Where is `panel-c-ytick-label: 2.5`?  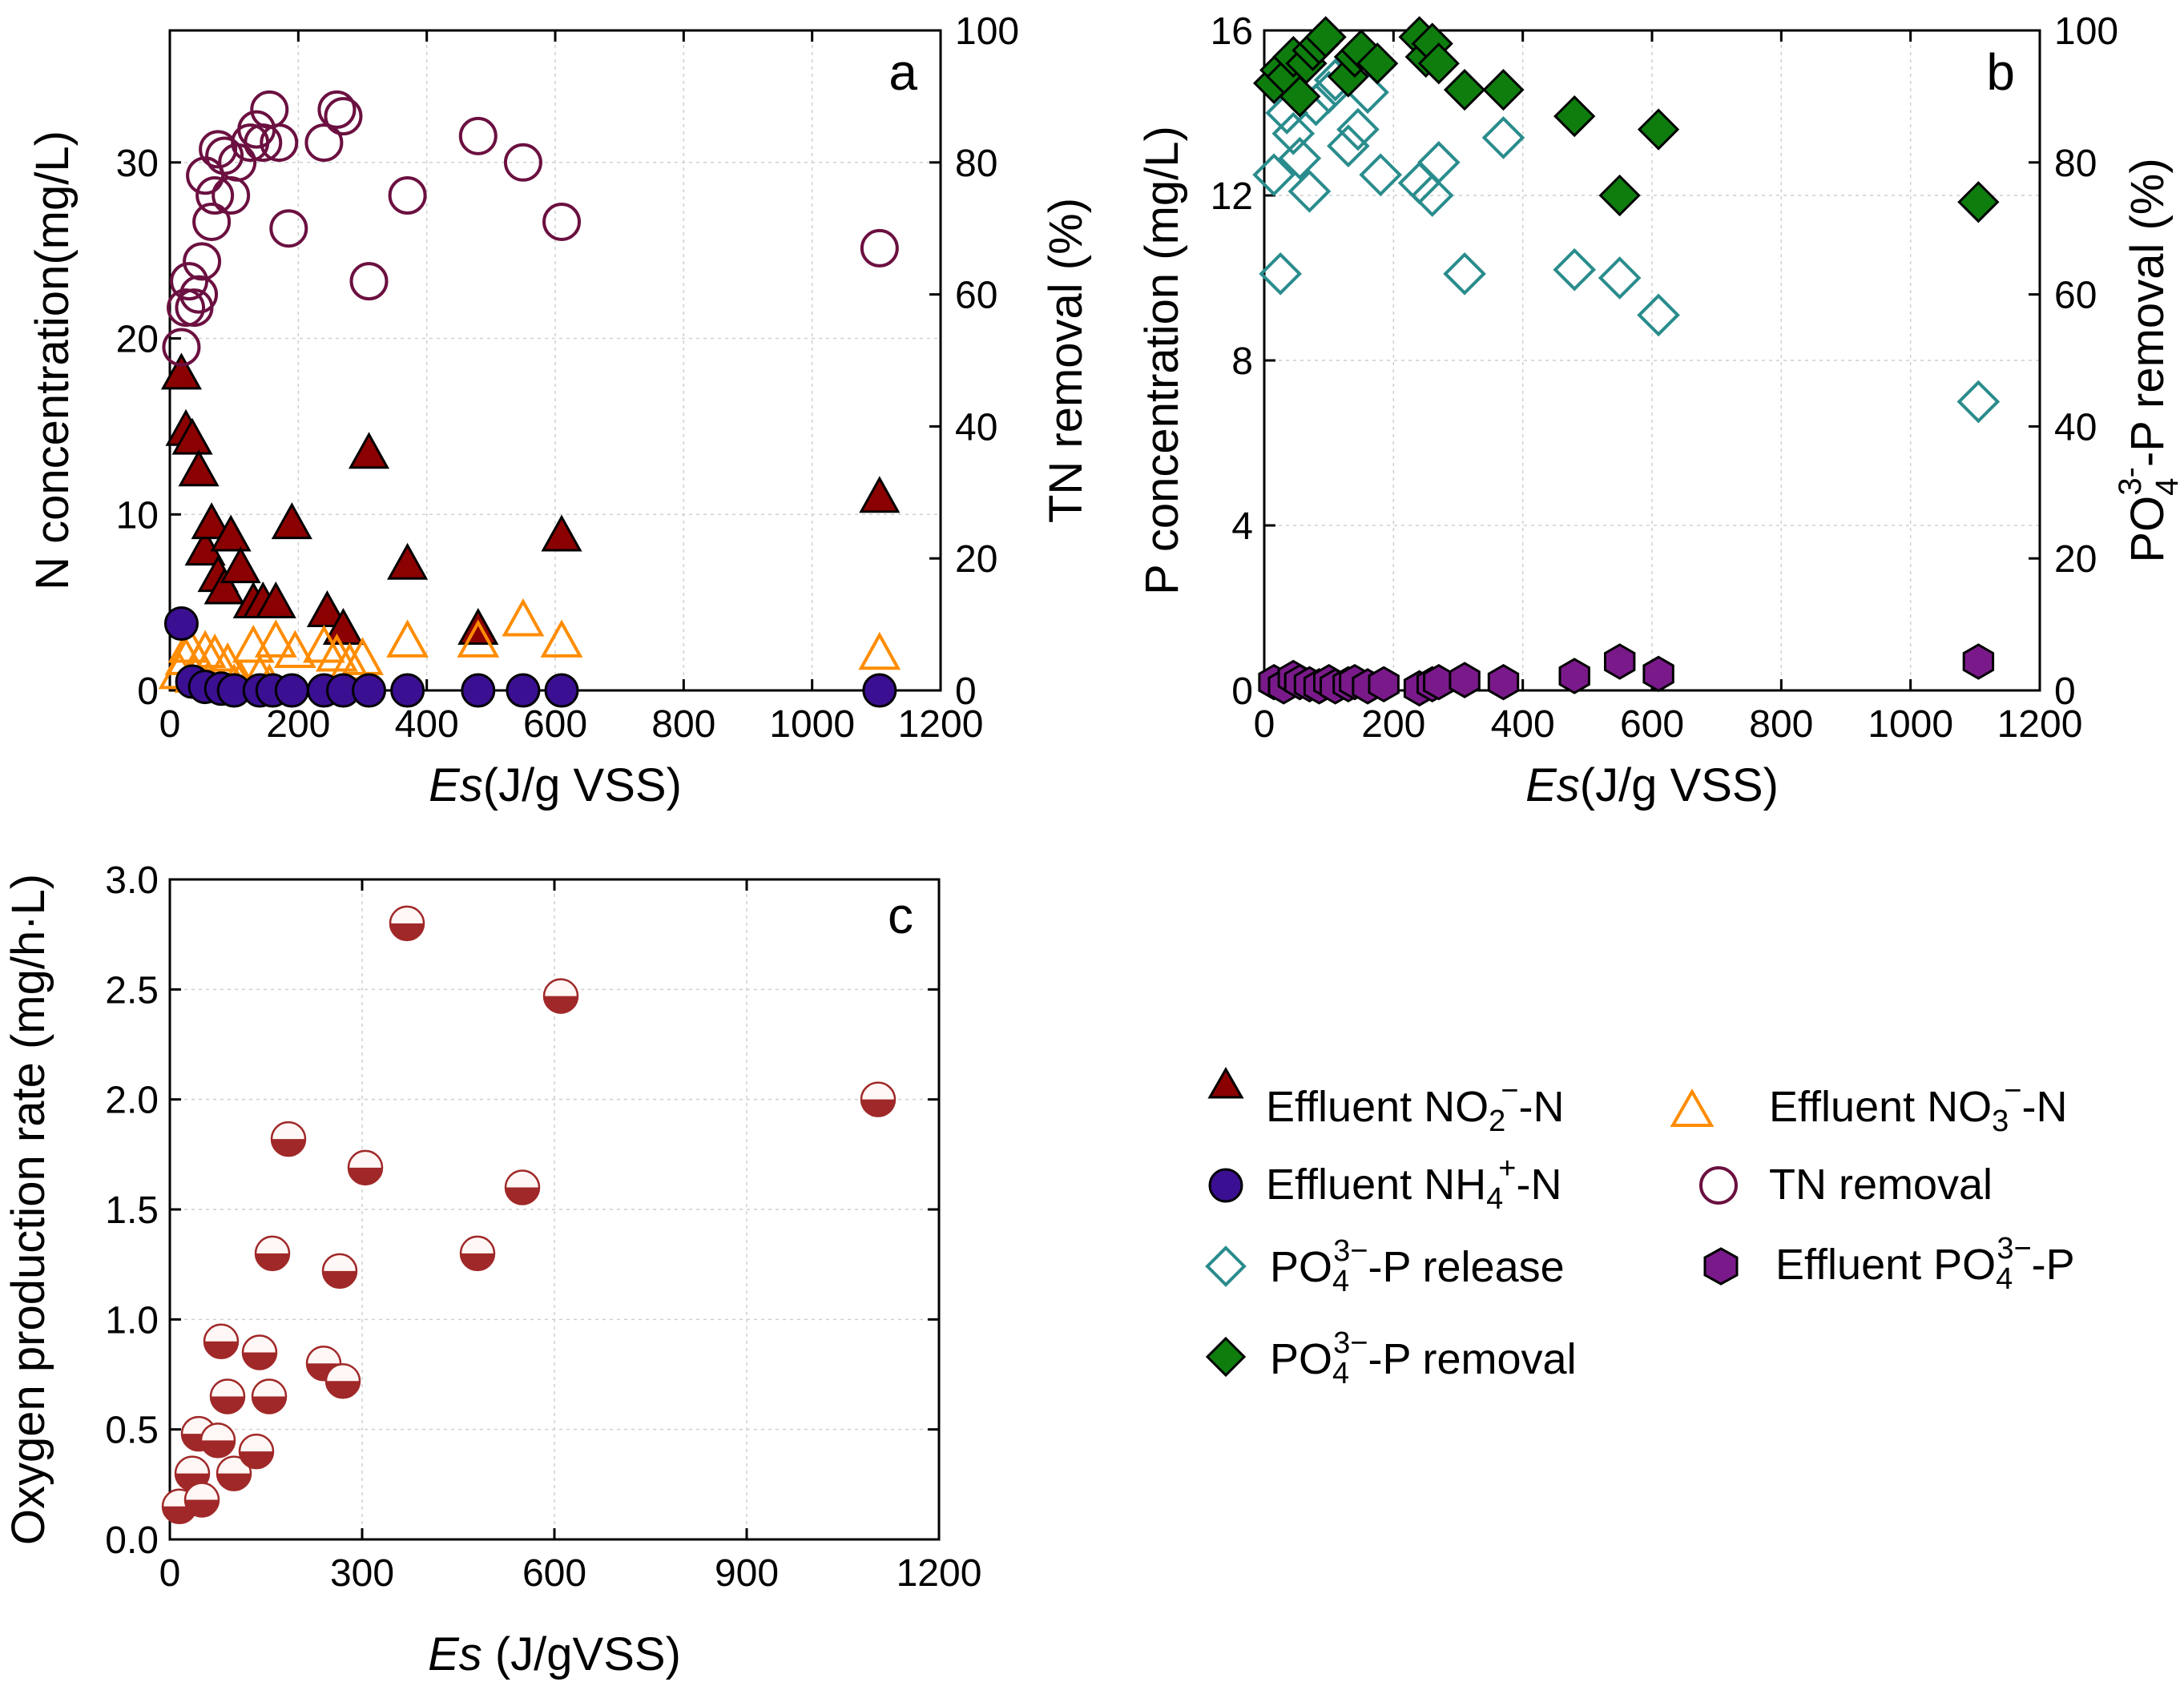 panel-c-ytick-label: 2.5 is located at coordinates (132, 990).